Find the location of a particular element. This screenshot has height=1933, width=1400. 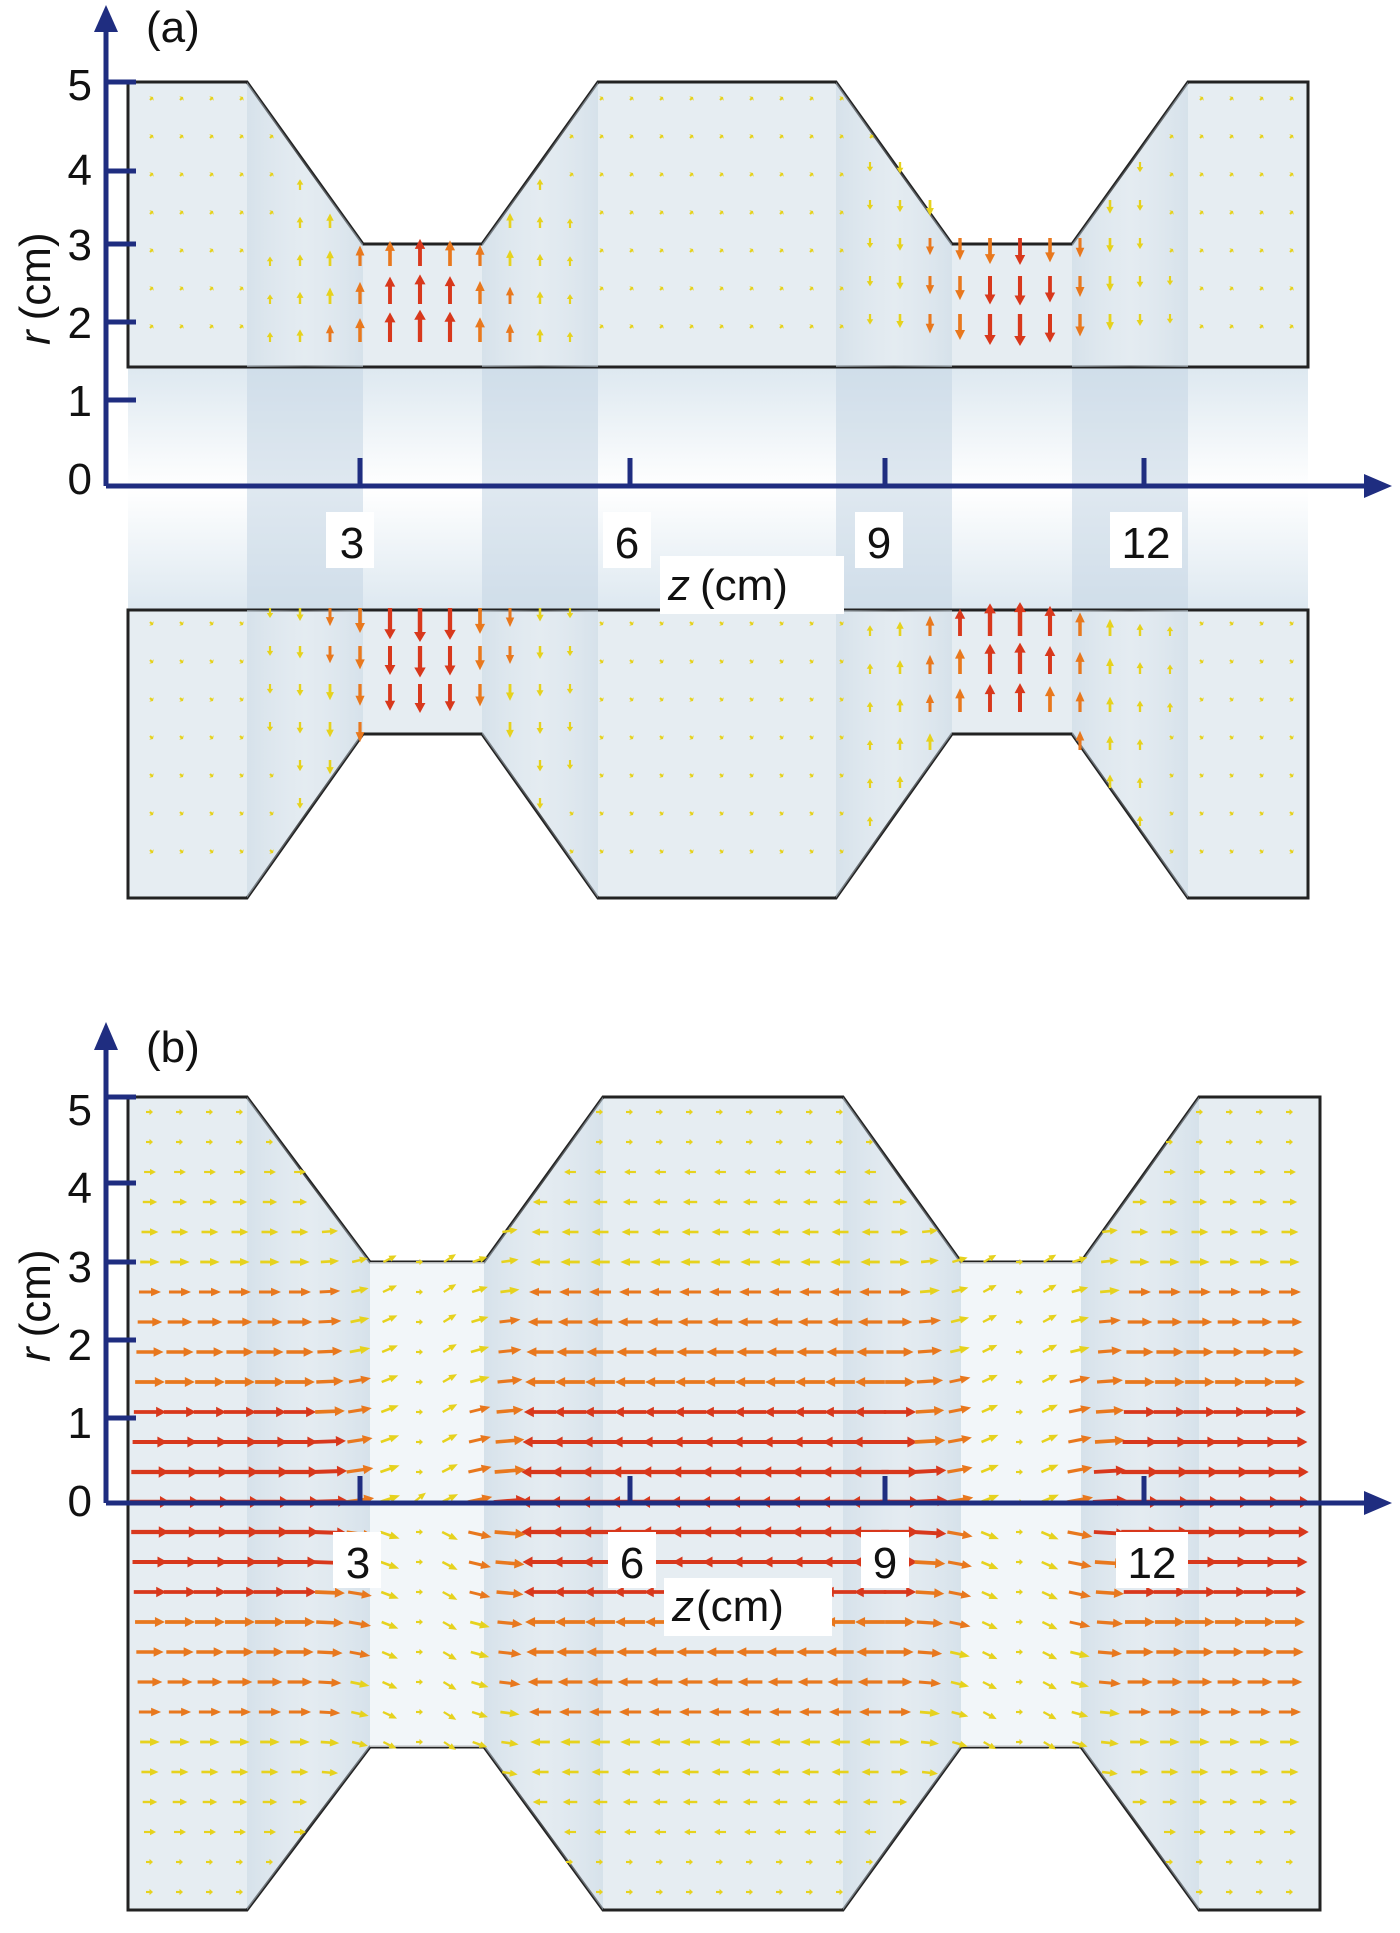

z-tick-label: 3 is located at coordinates (352, 543).